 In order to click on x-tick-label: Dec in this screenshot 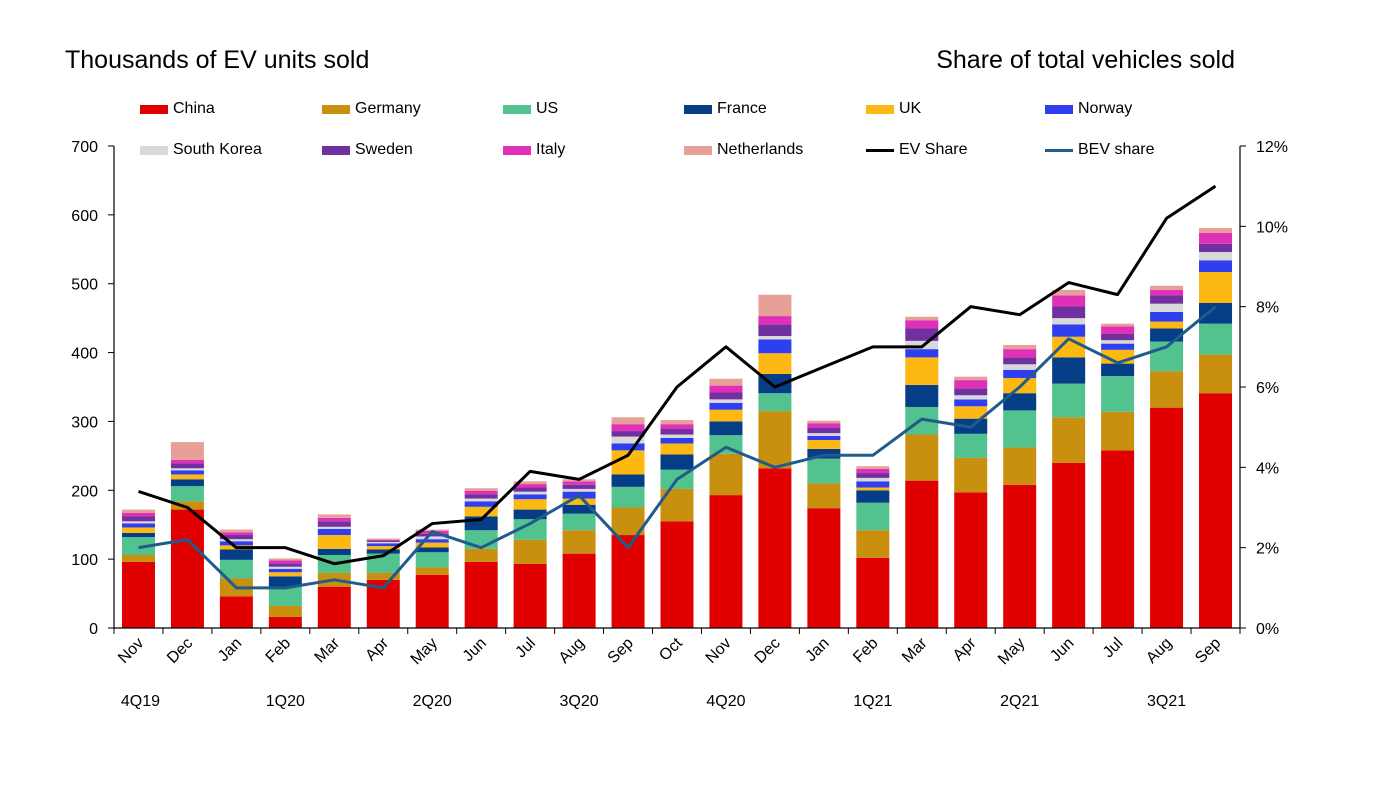, I will do `click(180, 651)`.